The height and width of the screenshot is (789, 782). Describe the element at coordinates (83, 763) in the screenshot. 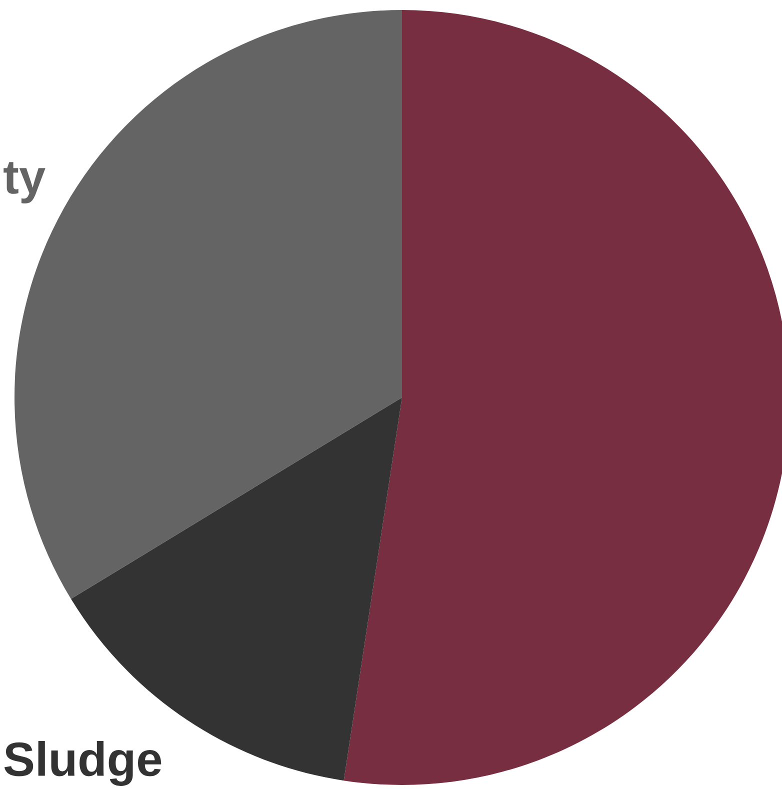

I see `slice-label: Sludge` at that location.